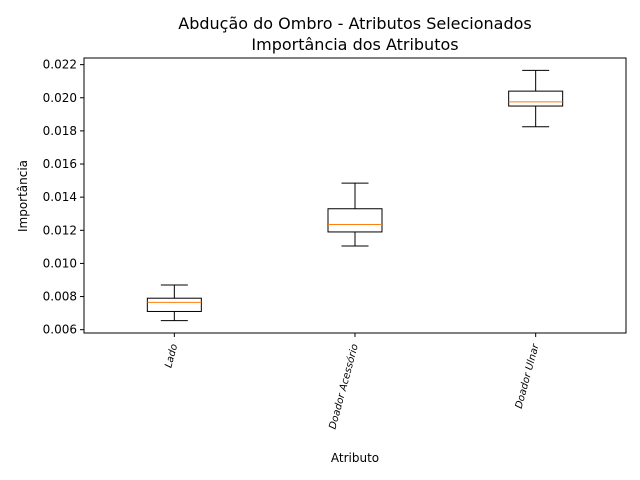  What do you see at coordinates (60, 164) in the screenshot?
I see `y-tick-label: 0.016` at bounding box center [60, 164].